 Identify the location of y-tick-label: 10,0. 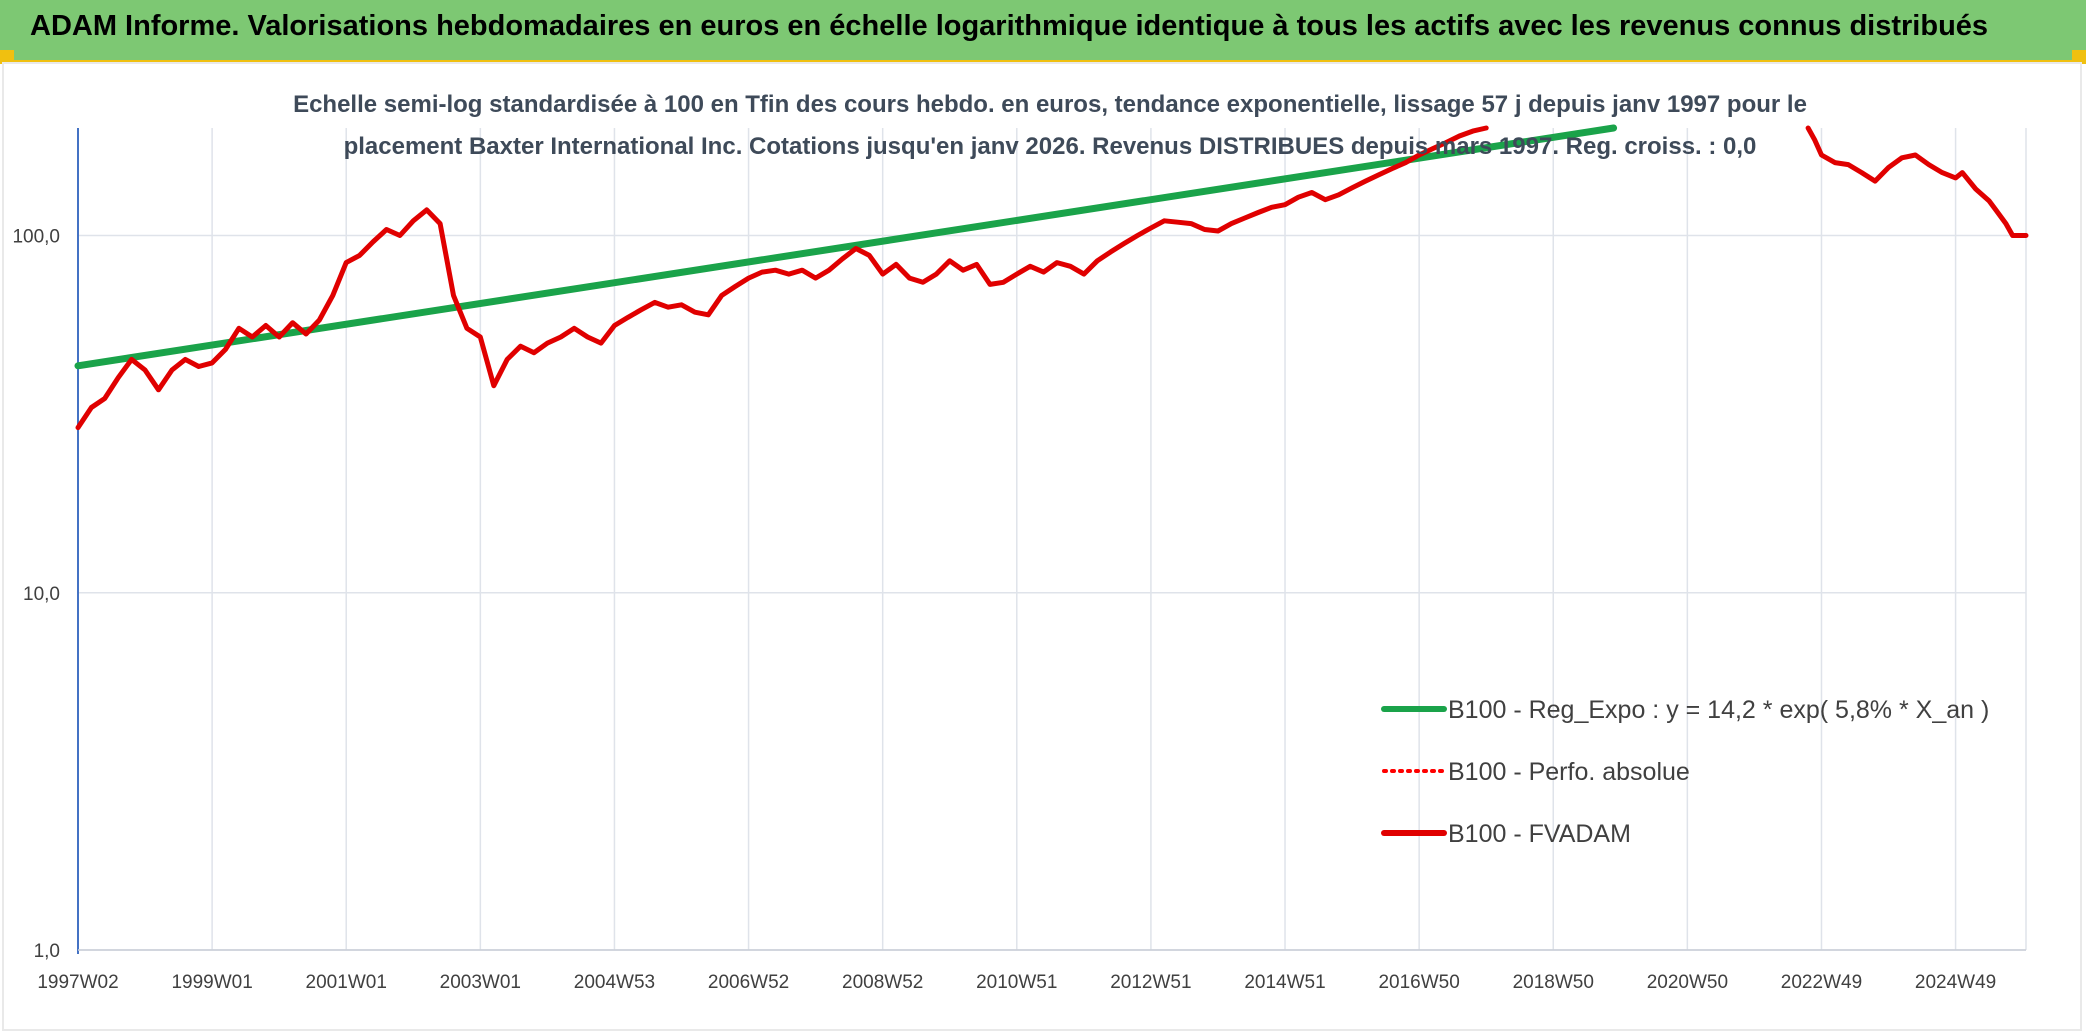
(41, 594).